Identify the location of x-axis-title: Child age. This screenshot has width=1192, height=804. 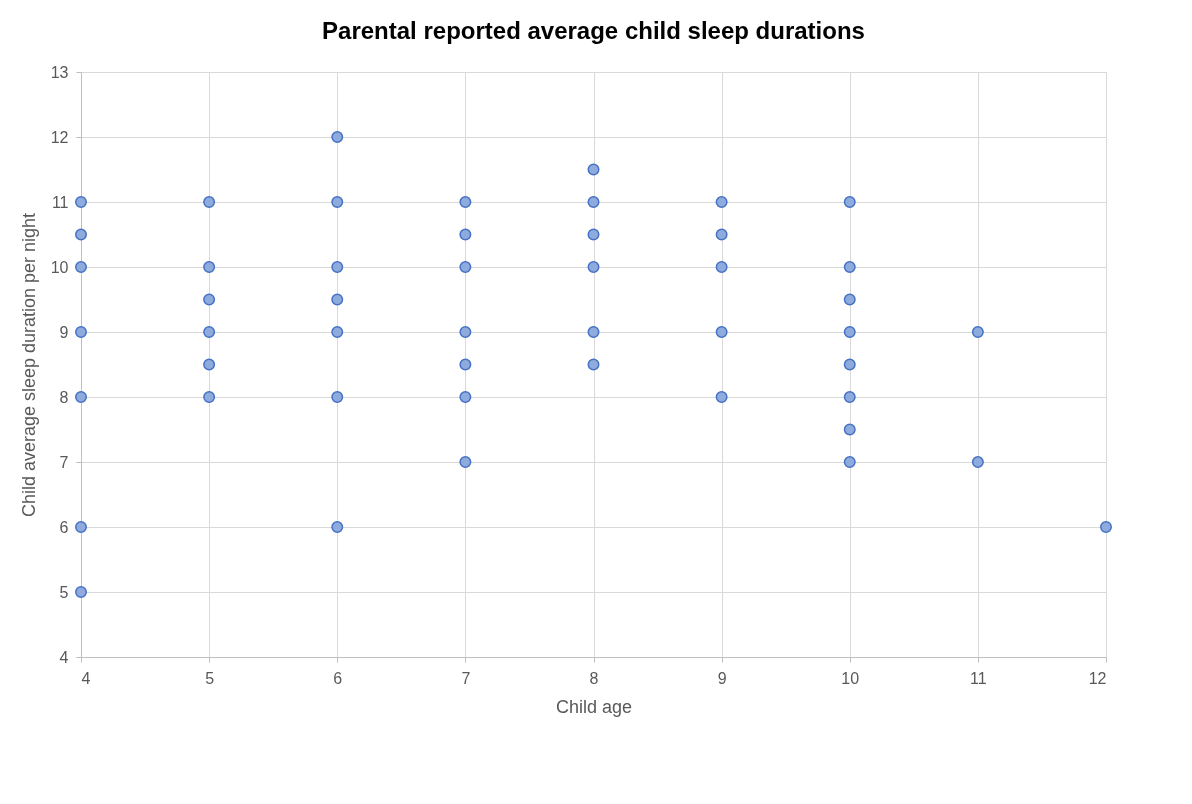
(594, 706).